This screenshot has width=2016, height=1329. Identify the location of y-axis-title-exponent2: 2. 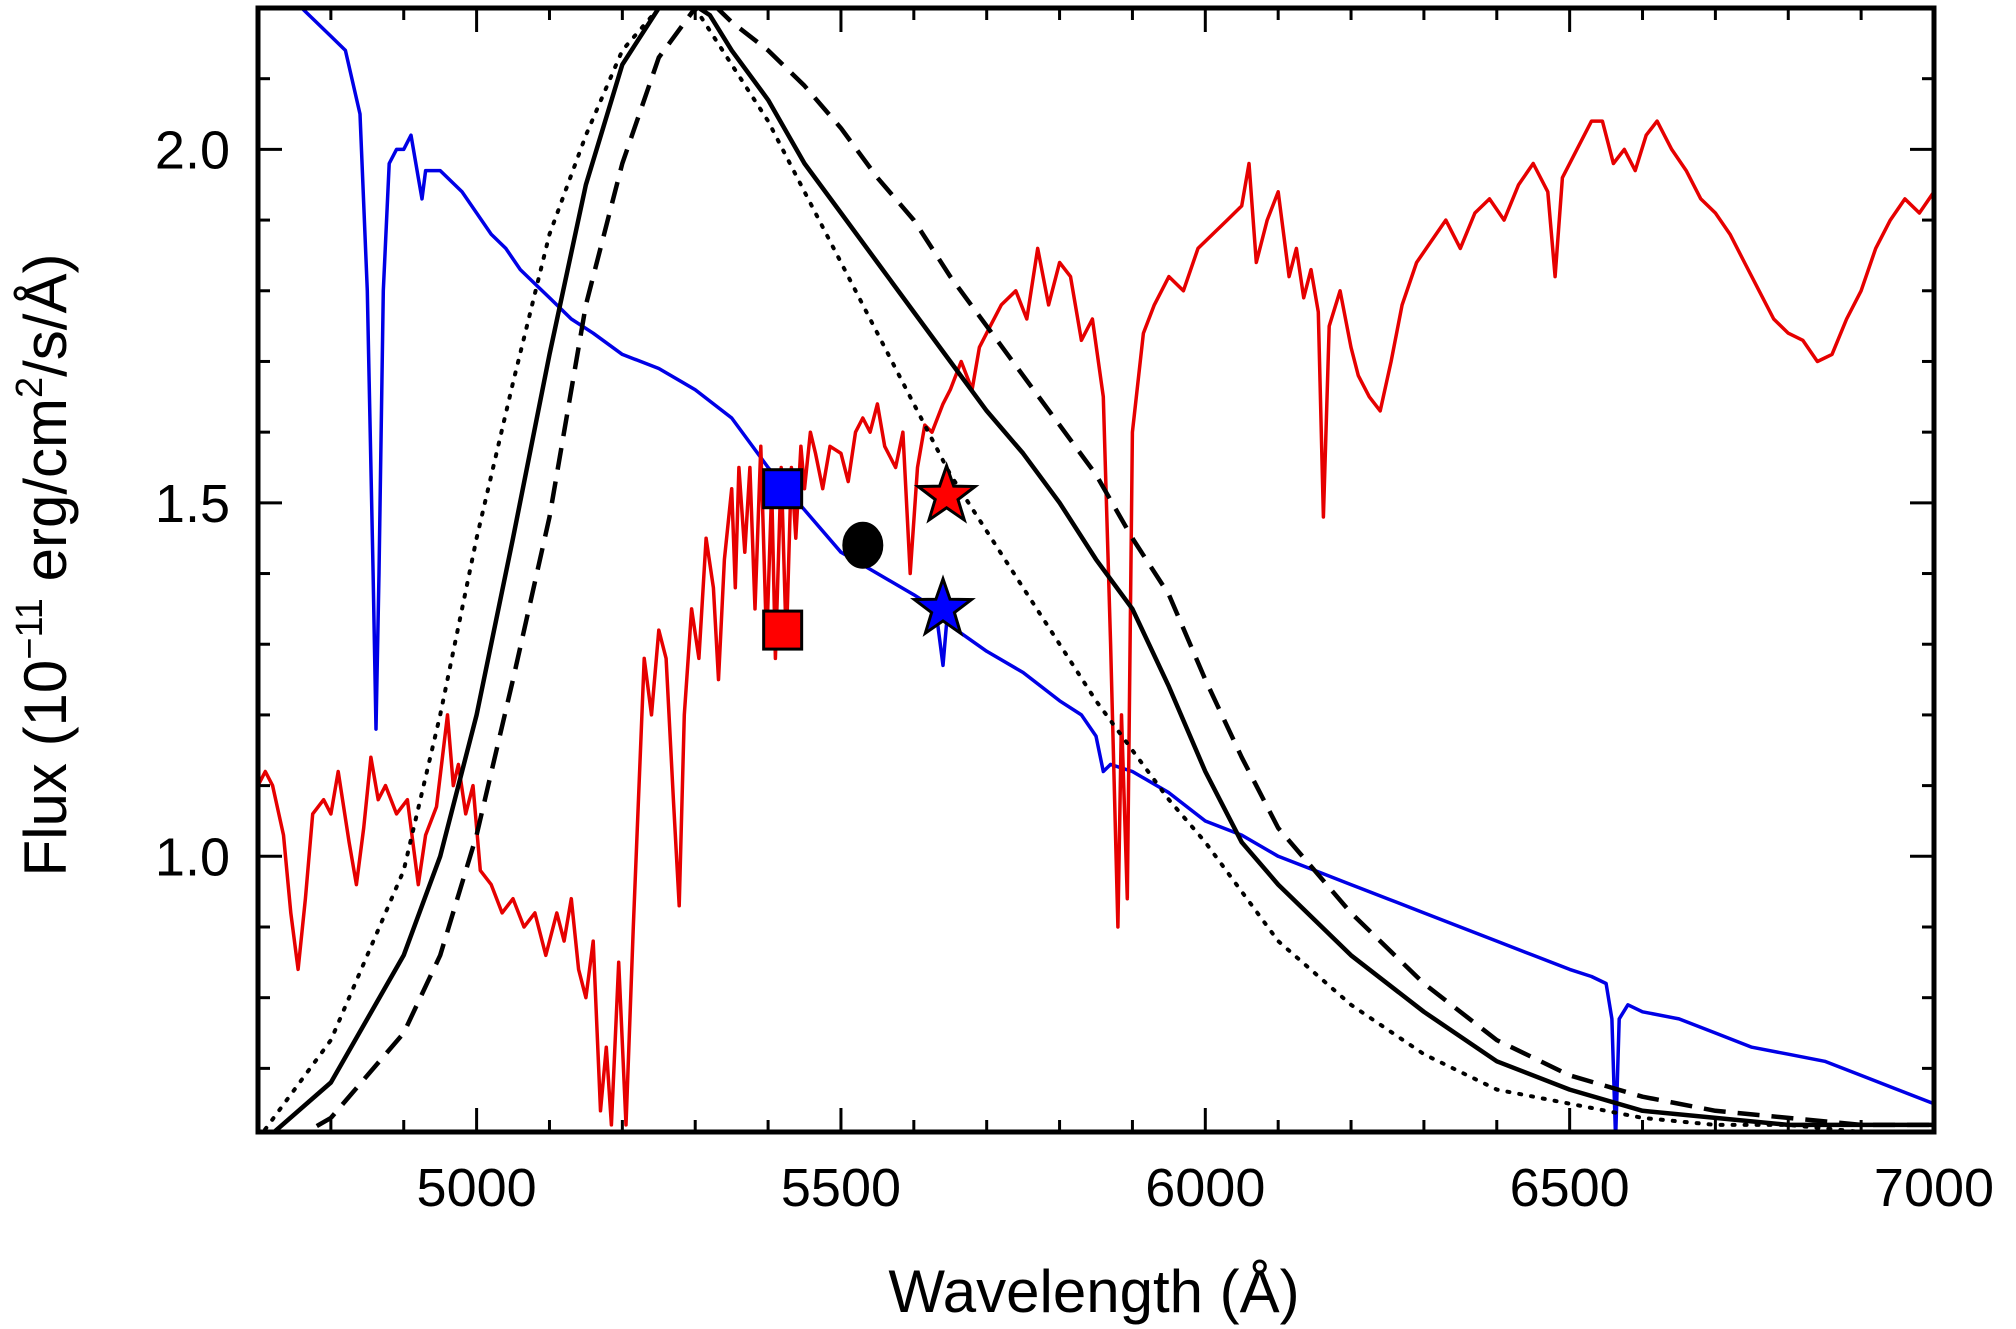
(30, 387).